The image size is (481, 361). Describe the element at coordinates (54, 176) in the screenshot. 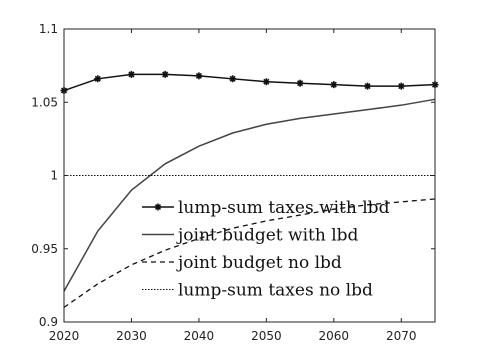

I see `y-tick-label-2: 1` at that location.